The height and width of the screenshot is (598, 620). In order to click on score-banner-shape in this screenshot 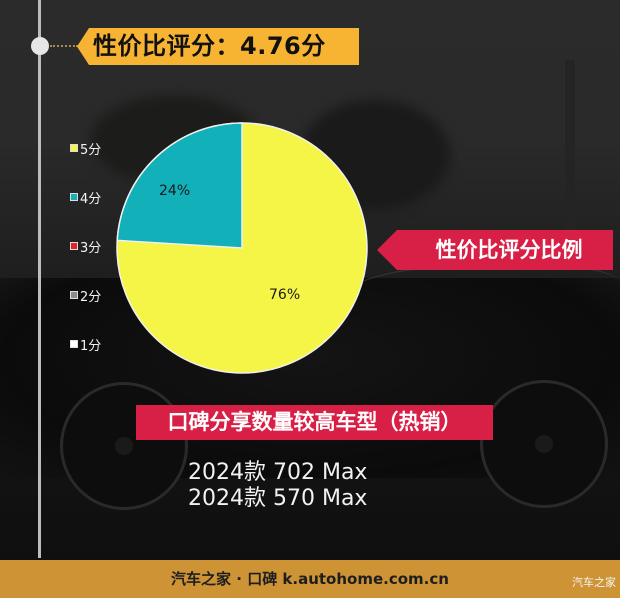, I will do `click(218, 46)`.